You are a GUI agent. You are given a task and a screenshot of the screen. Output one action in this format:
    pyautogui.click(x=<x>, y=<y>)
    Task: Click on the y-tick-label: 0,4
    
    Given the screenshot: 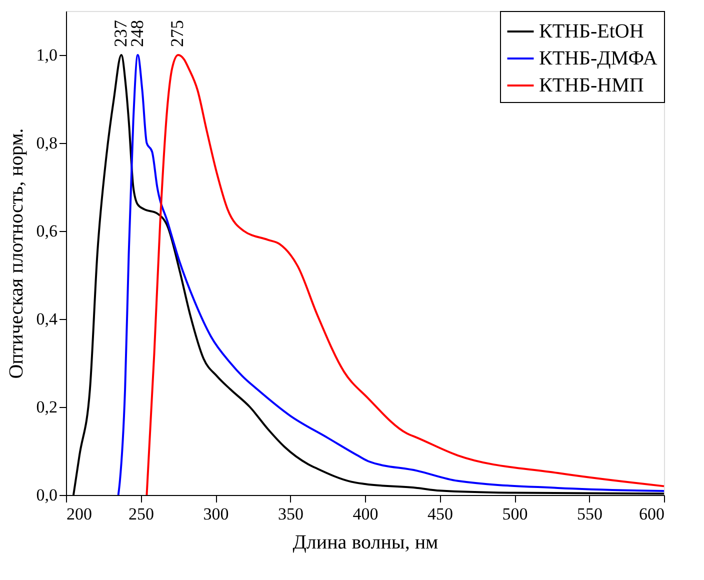 What is the action you would take?
    pyautogui.click(x=47, y=319)
    